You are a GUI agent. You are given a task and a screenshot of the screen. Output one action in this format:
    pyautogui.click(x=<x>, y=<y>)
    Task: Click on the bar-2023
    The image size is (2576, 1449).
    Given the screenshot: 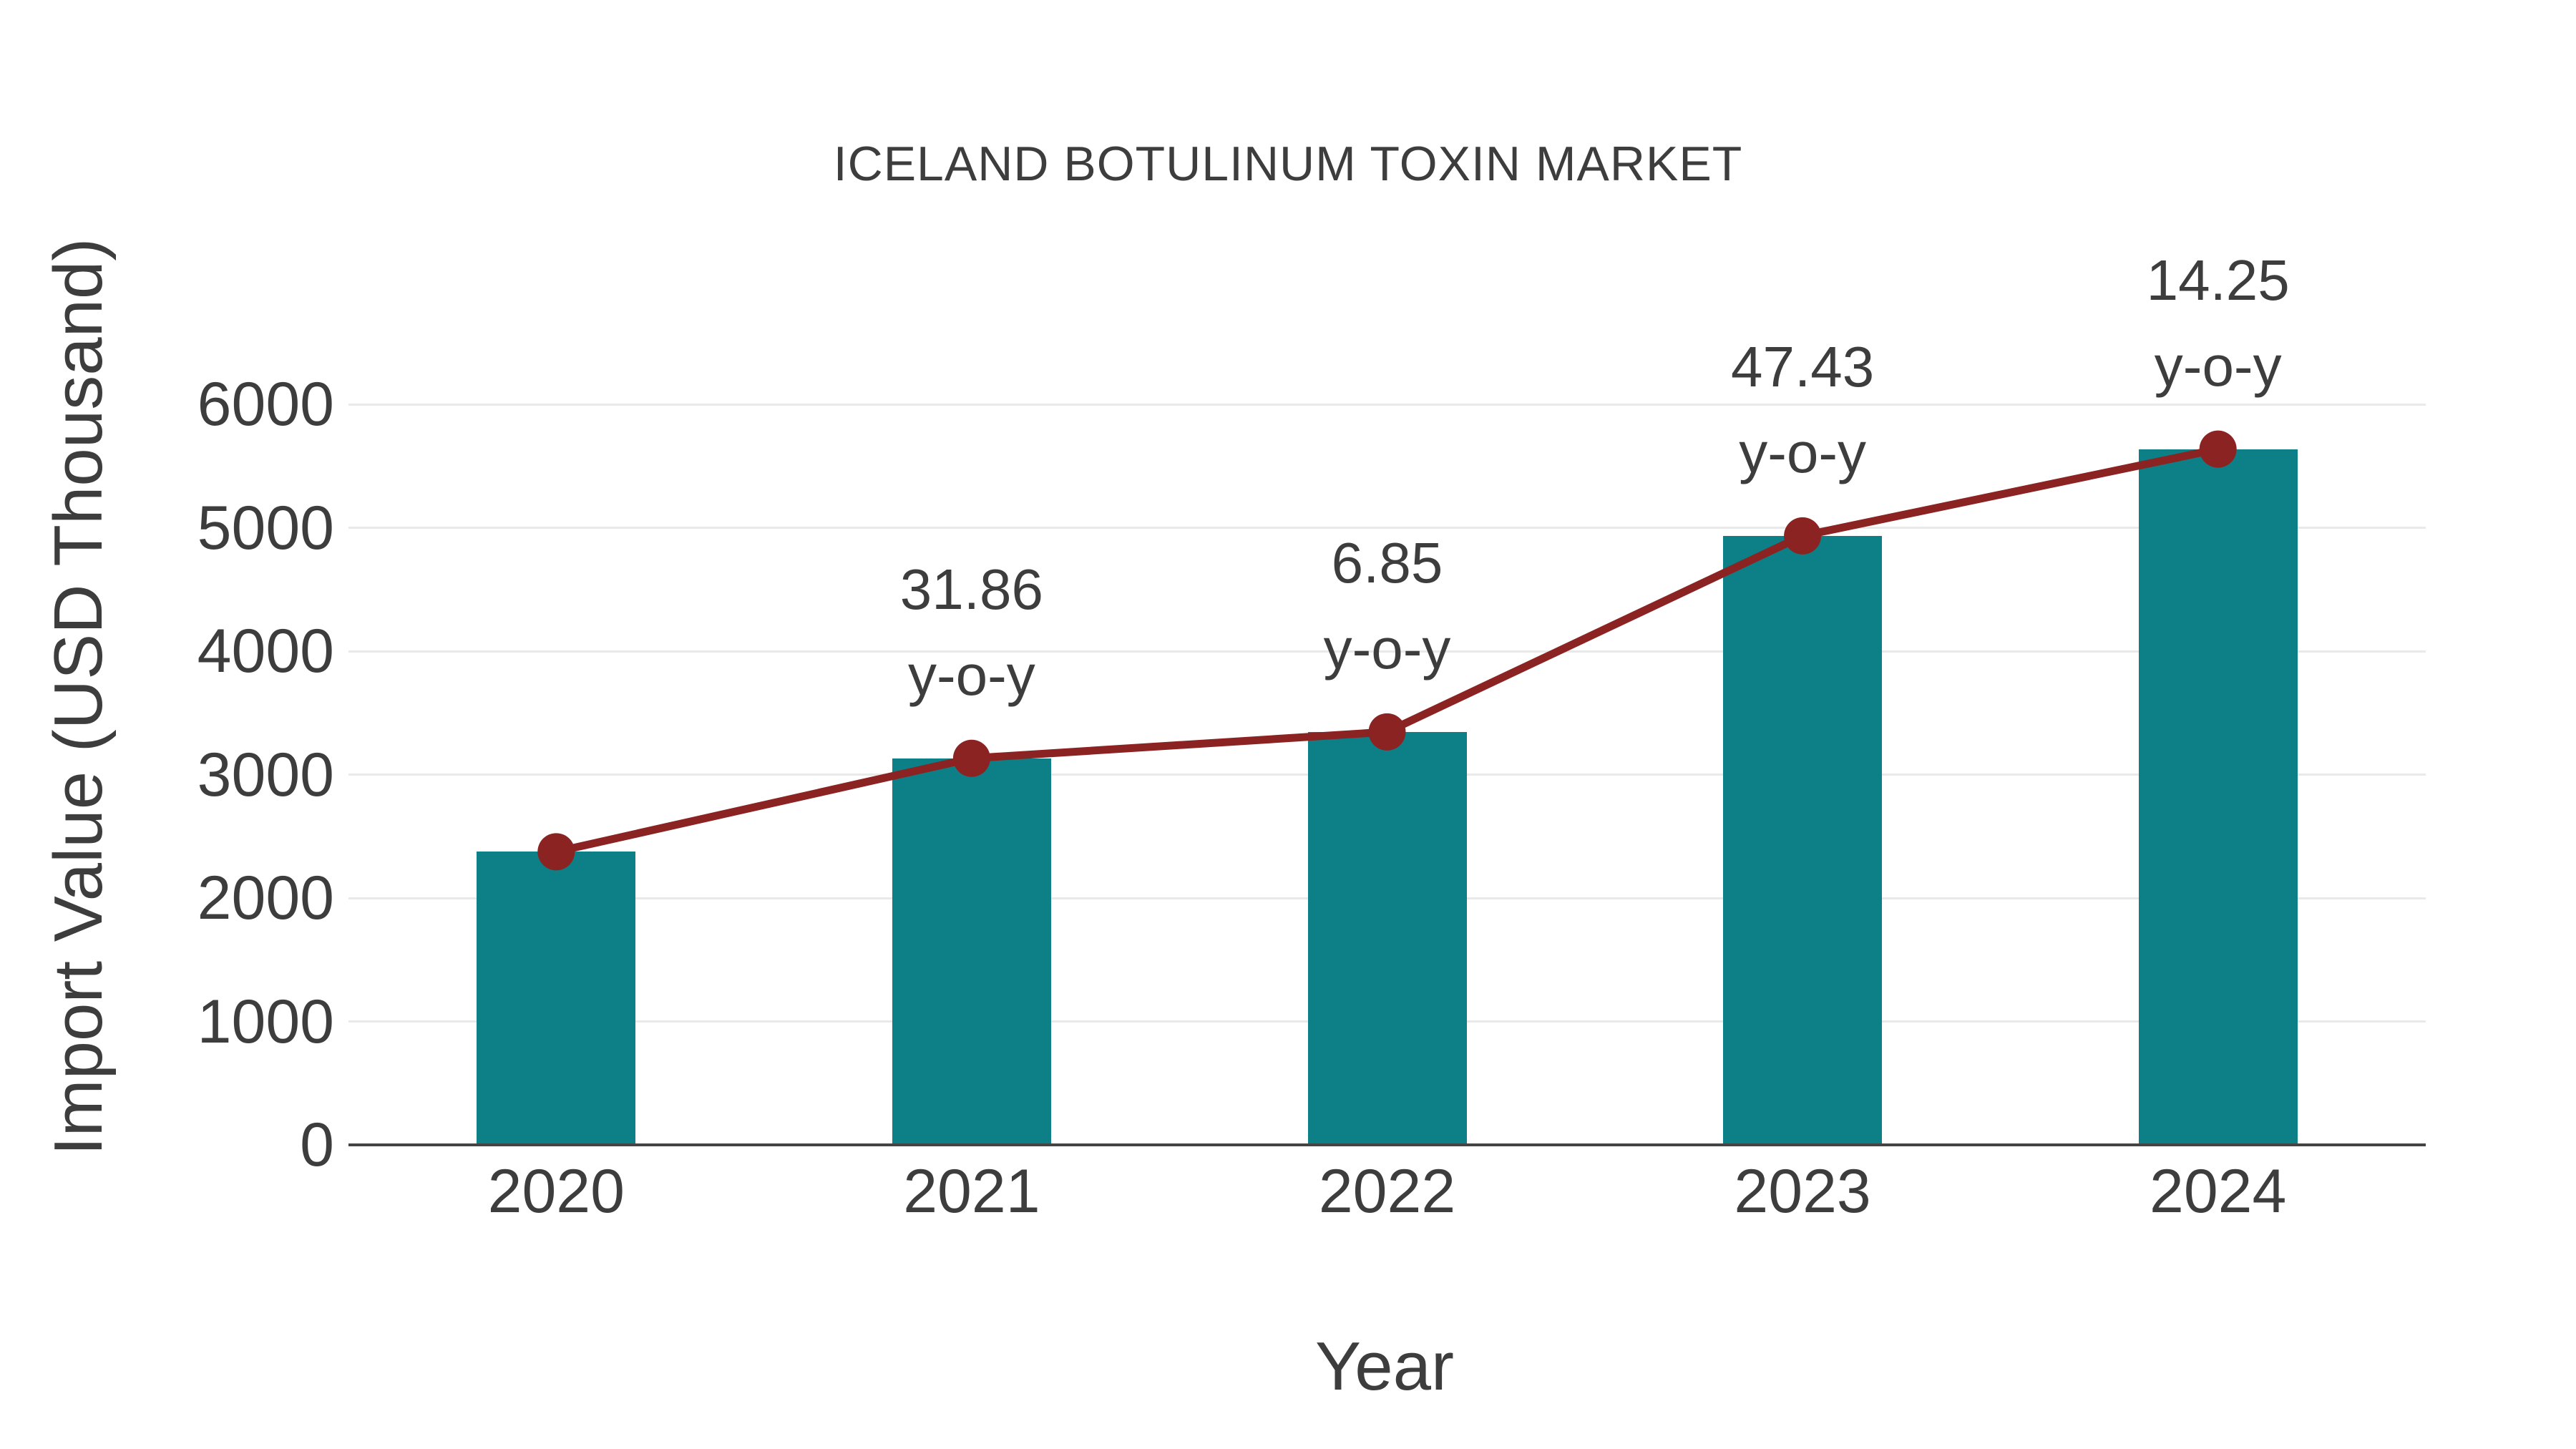 What is the action you would take?
    pyautogui.click(x=1803, y=840)
    